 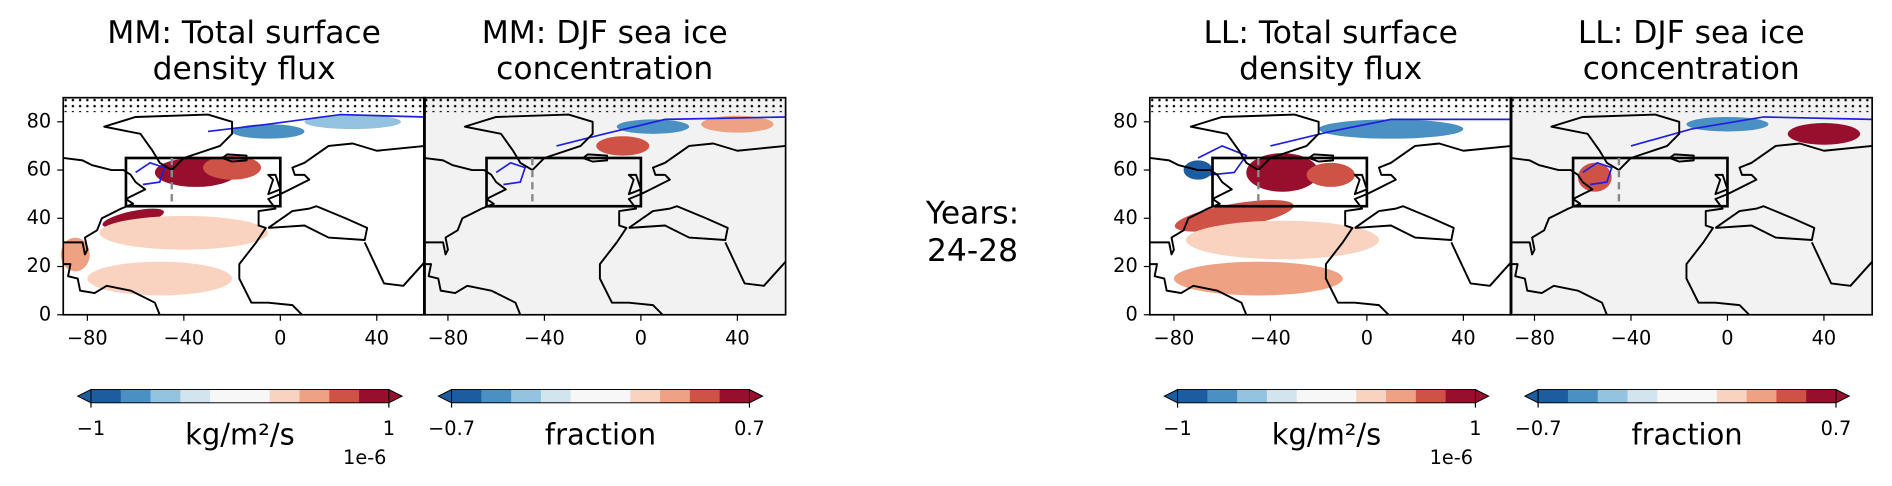 What do you see at coordinates (1836, 428) in the screenshot?
I see `colorbar-tick-label: 0.7` at bounding box center [1836, 428].